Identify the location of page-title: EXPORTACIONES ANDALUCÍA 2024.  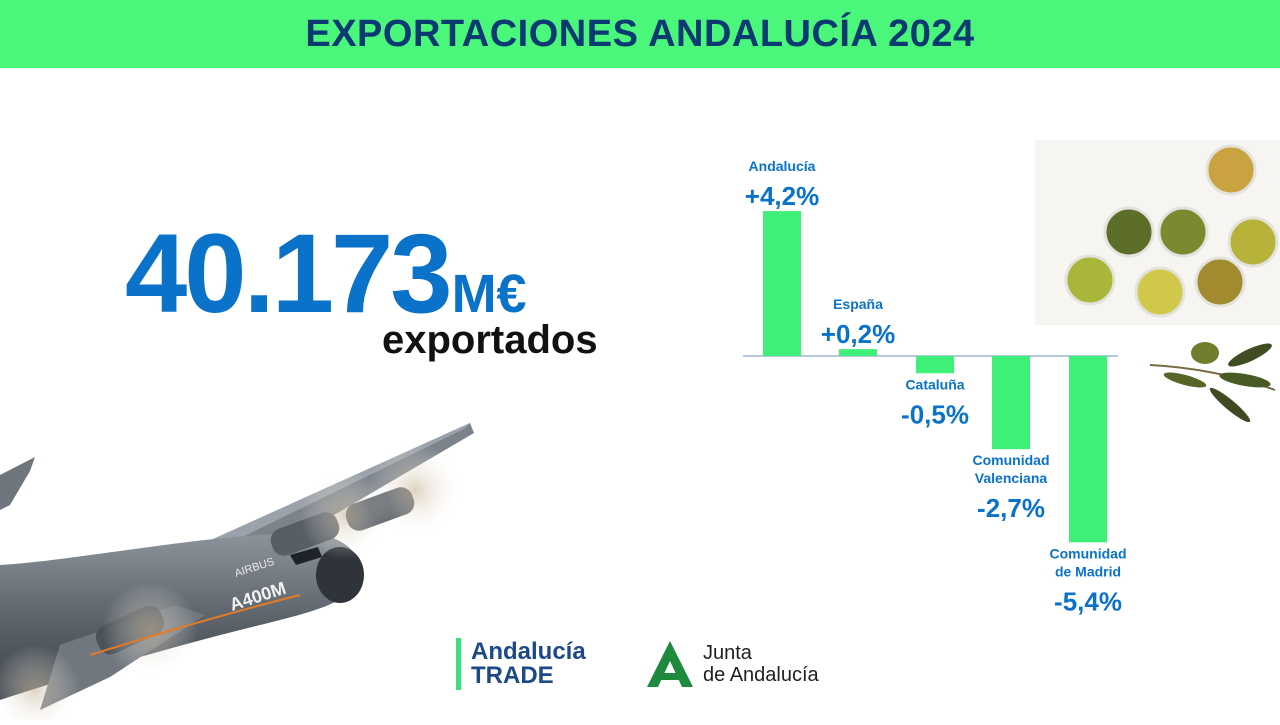
(640, 33).